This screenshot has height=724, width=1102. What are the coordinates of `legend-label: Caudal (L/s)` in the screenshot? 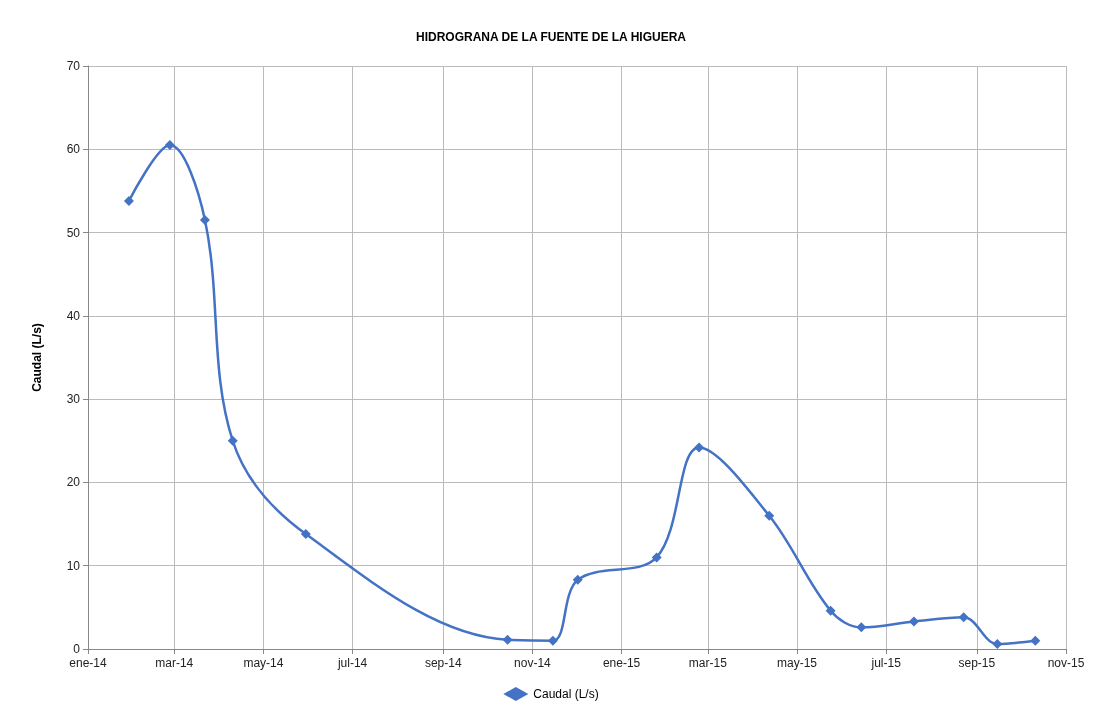 It's located at (566, 694).